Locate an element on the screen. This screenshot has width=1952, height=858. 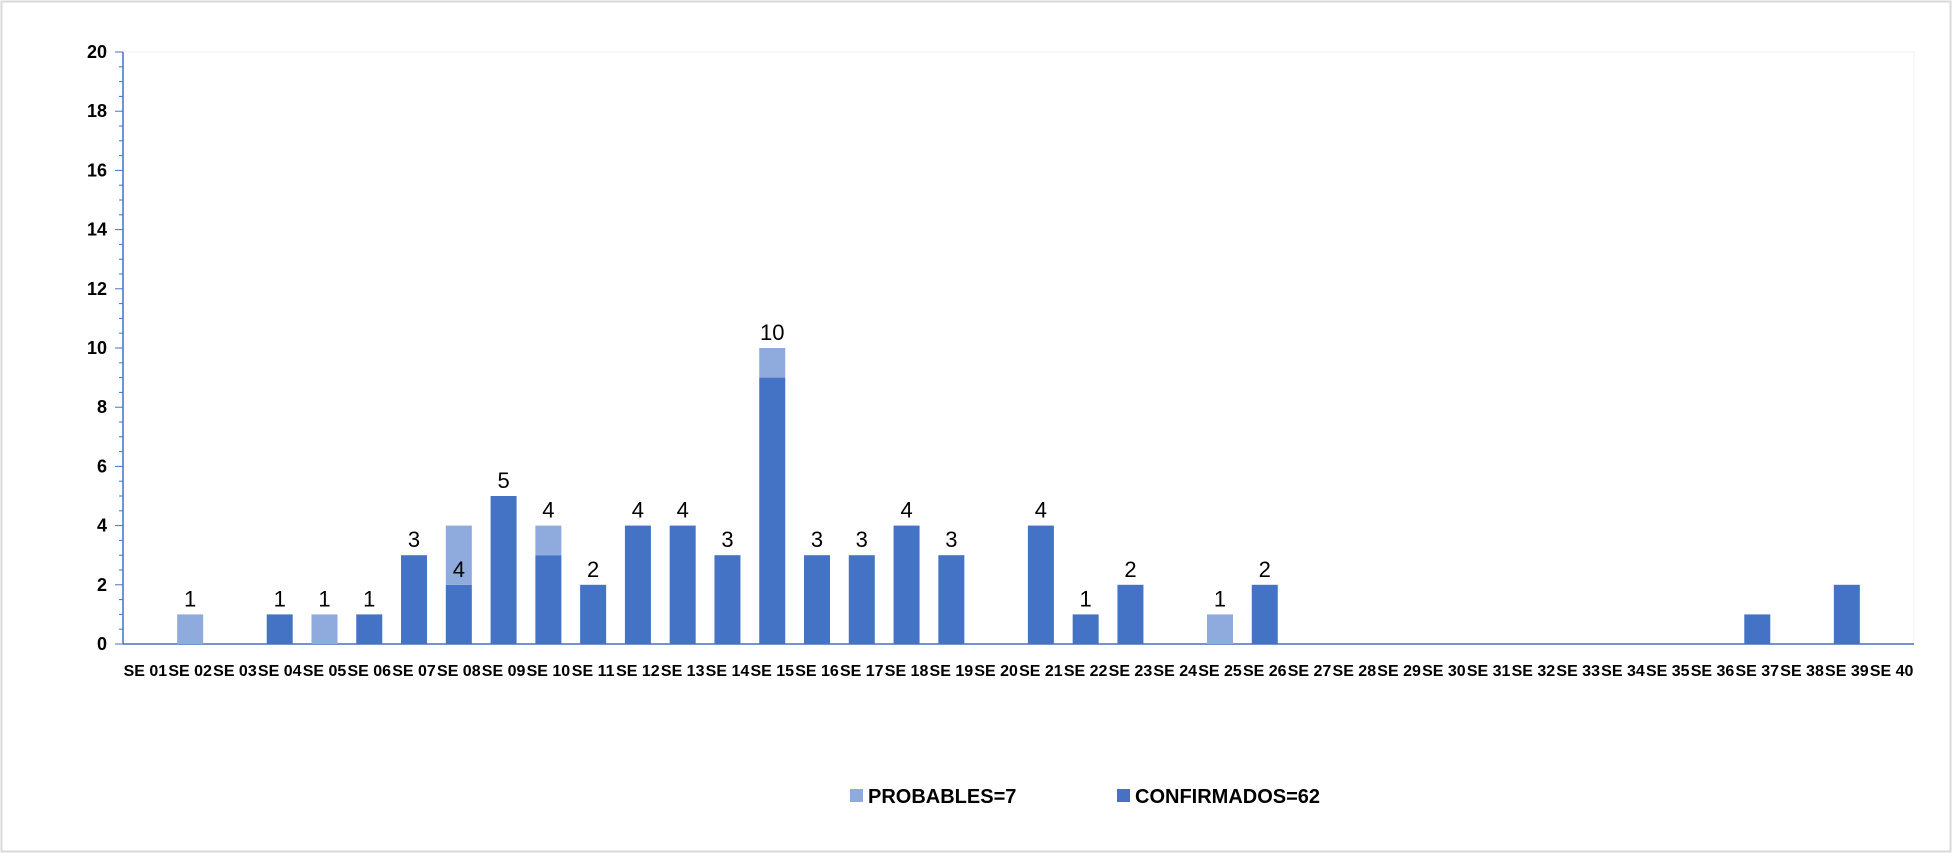
x-tick-label: SE 23 is located at coordinates (1131, 671).